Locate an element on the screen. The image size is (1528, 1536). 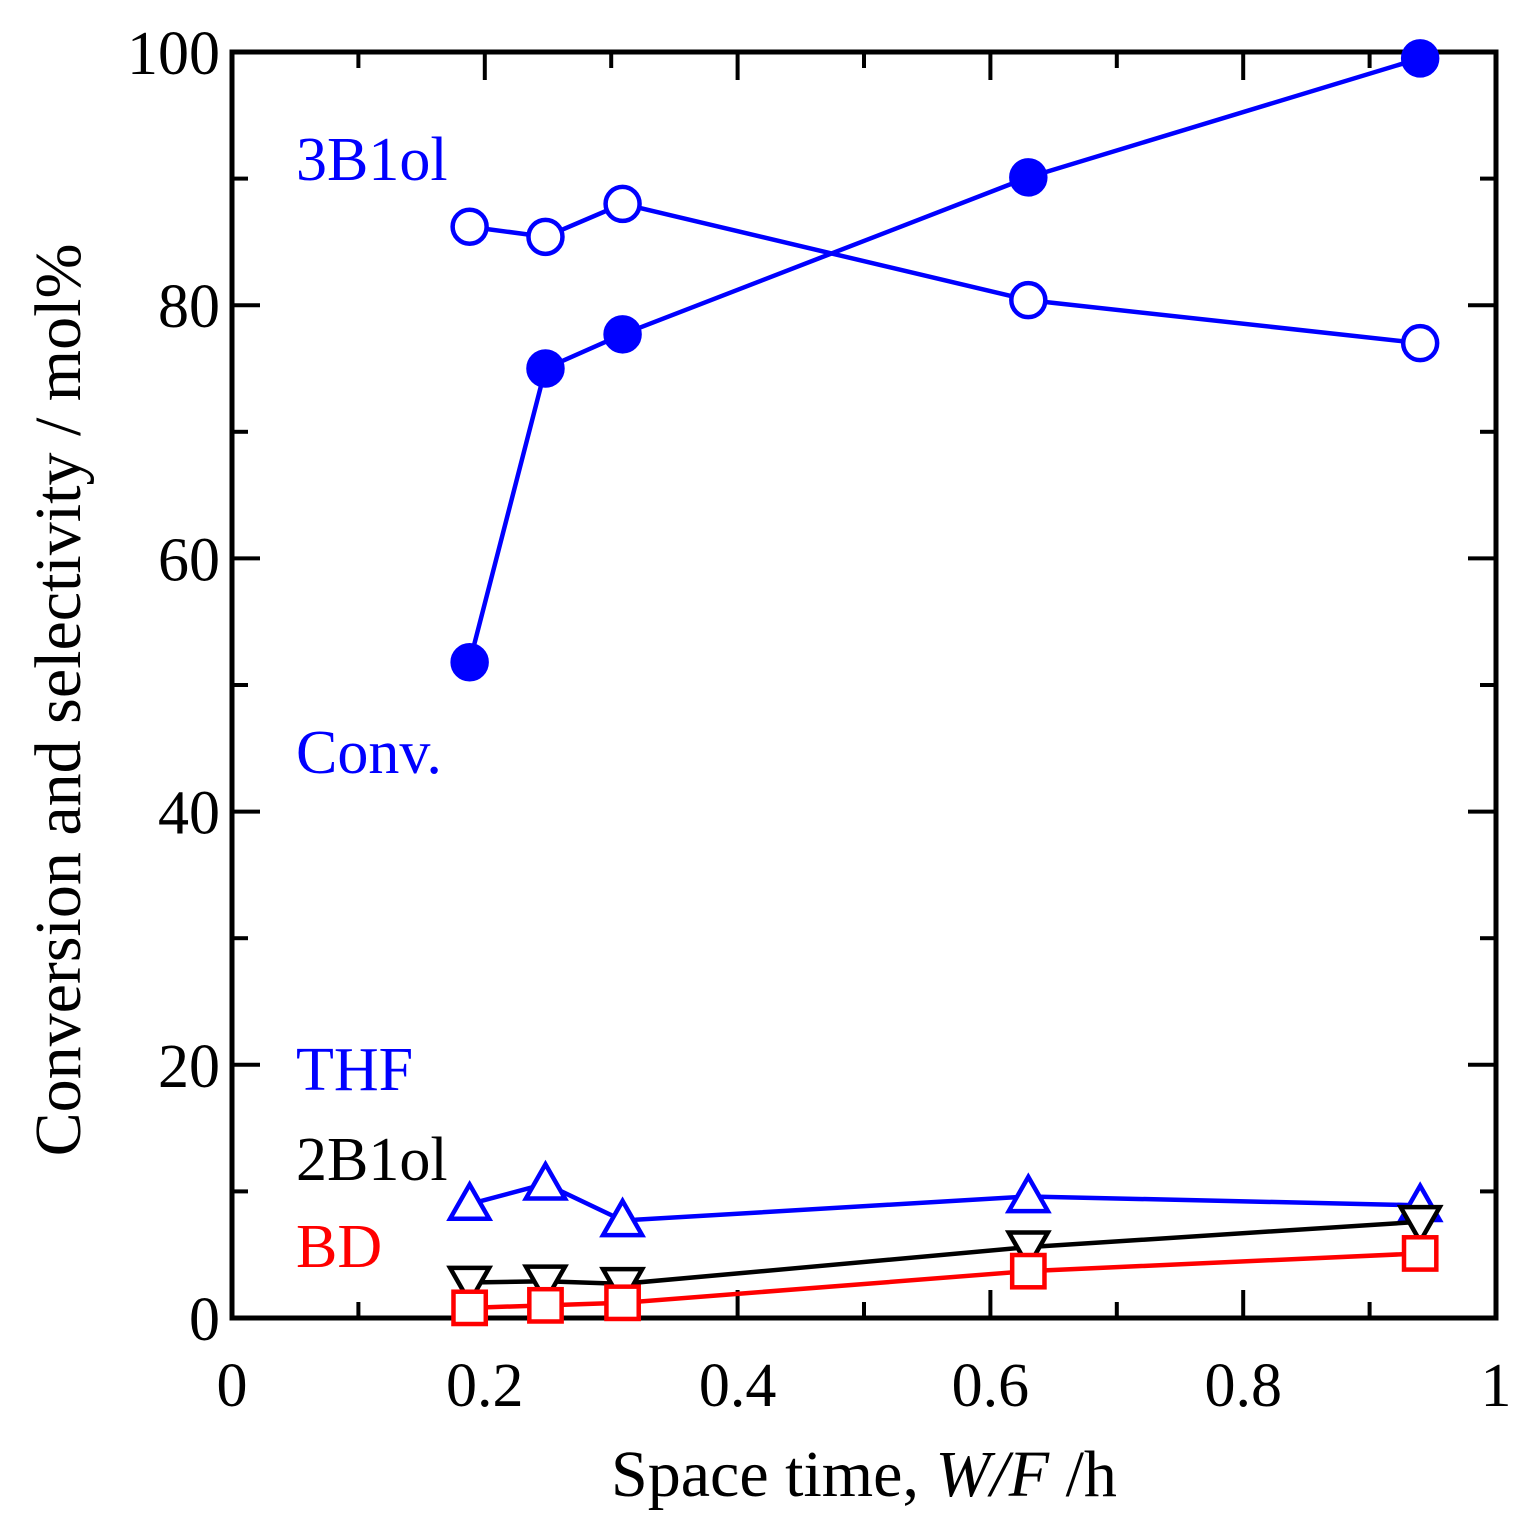
x-axis-title: Space time, W/F /h is located at coordinates (864, 1474).